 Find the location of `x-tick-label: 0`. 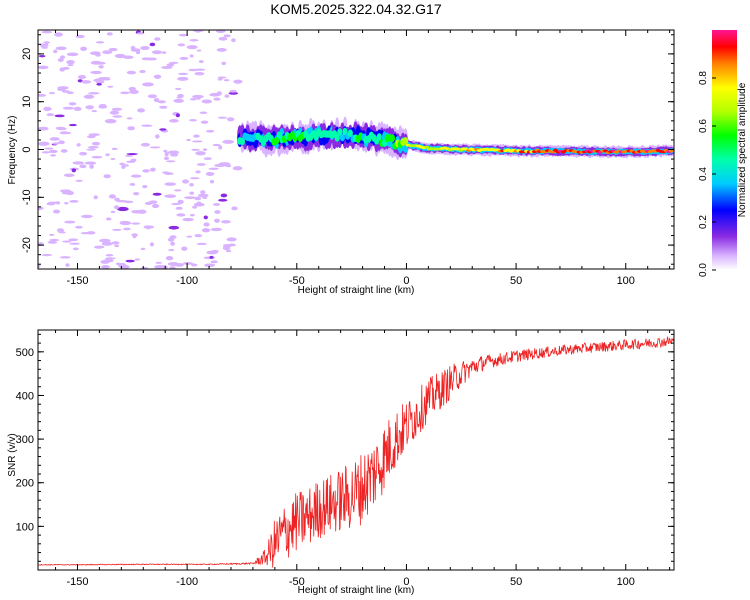

x-tick-label: 0 is located at coordinates (406, 281).